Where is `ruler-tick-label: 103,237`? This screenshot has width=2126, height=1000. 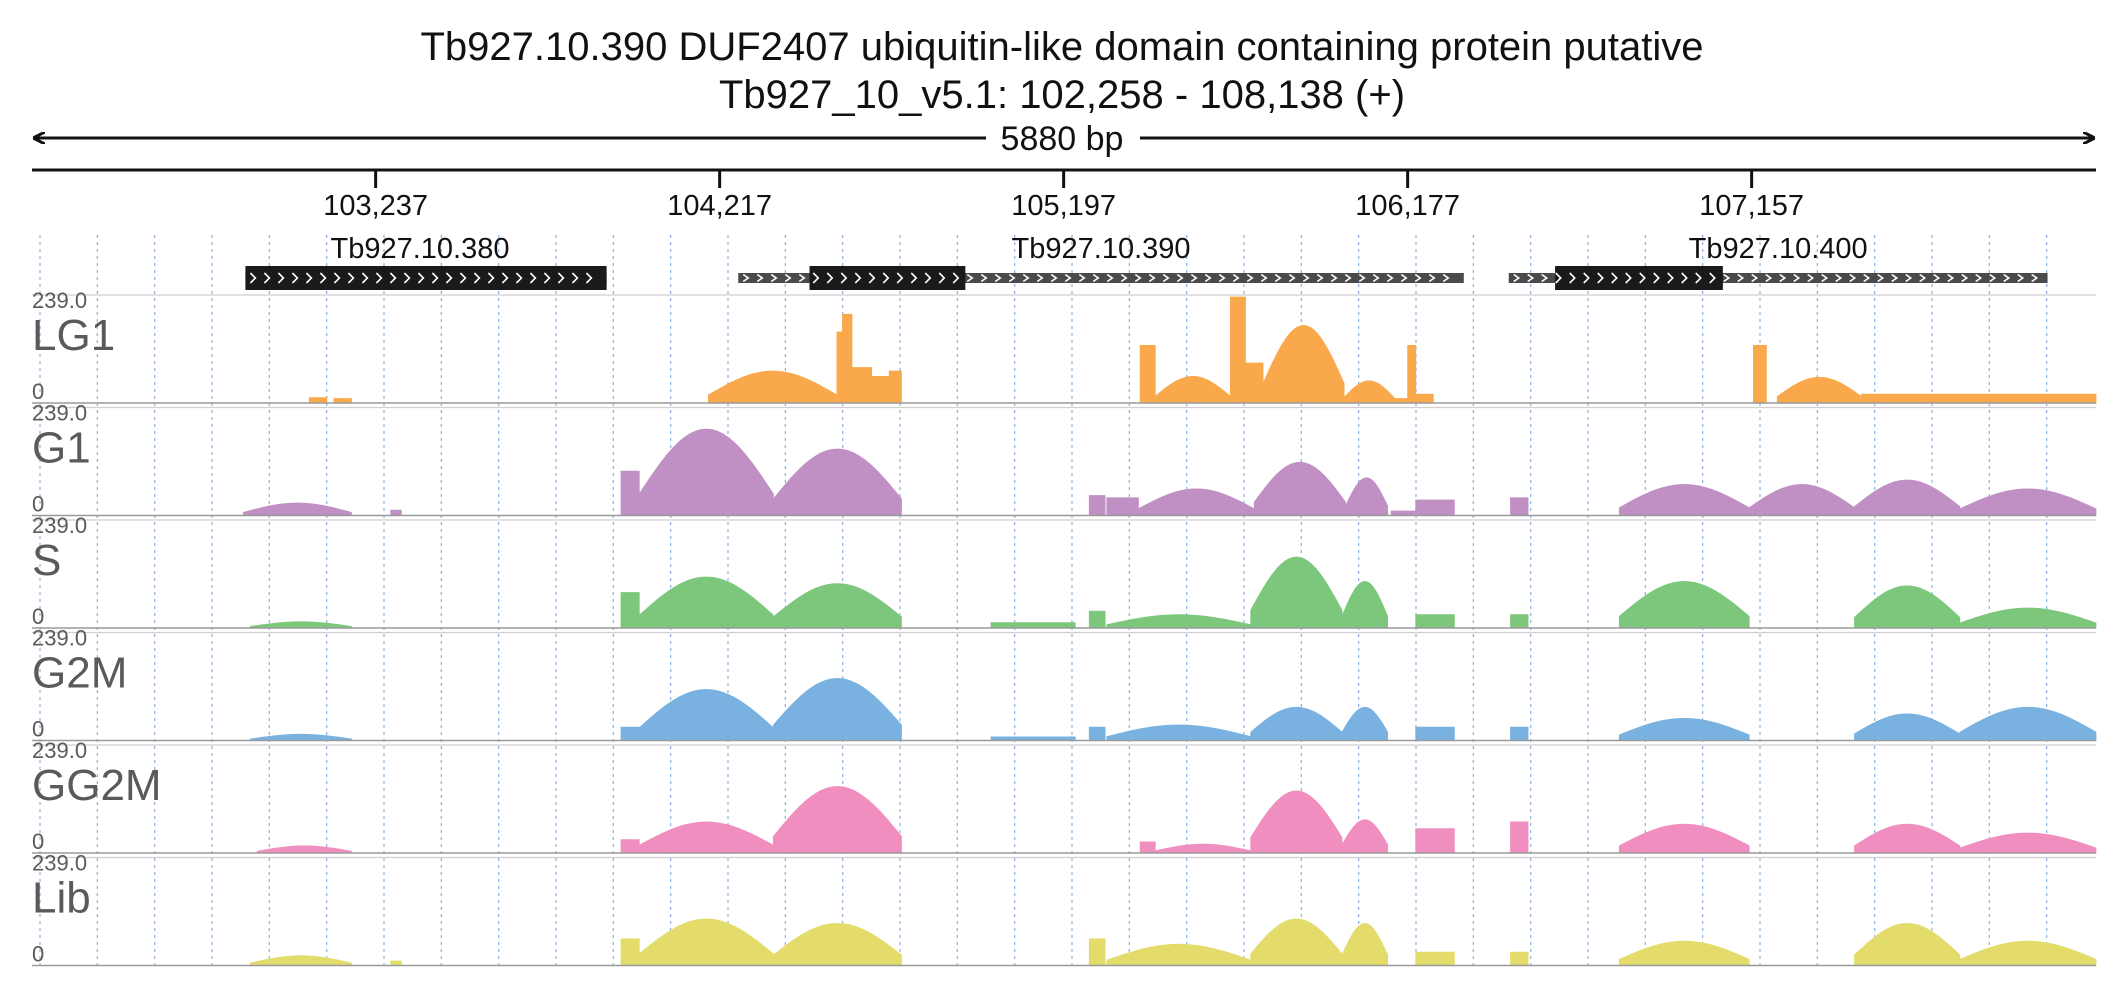
ruler-tick-label: 103,237 is located at coordinates (375, 206).